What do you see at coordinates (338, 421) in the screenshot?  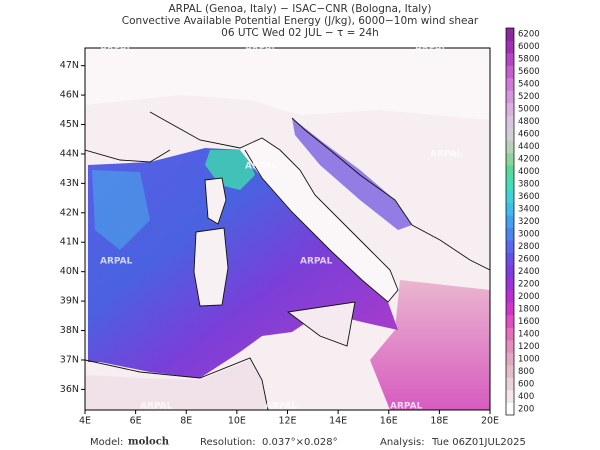 I see `lon-label: 14E` at bounding box center [338, 421].